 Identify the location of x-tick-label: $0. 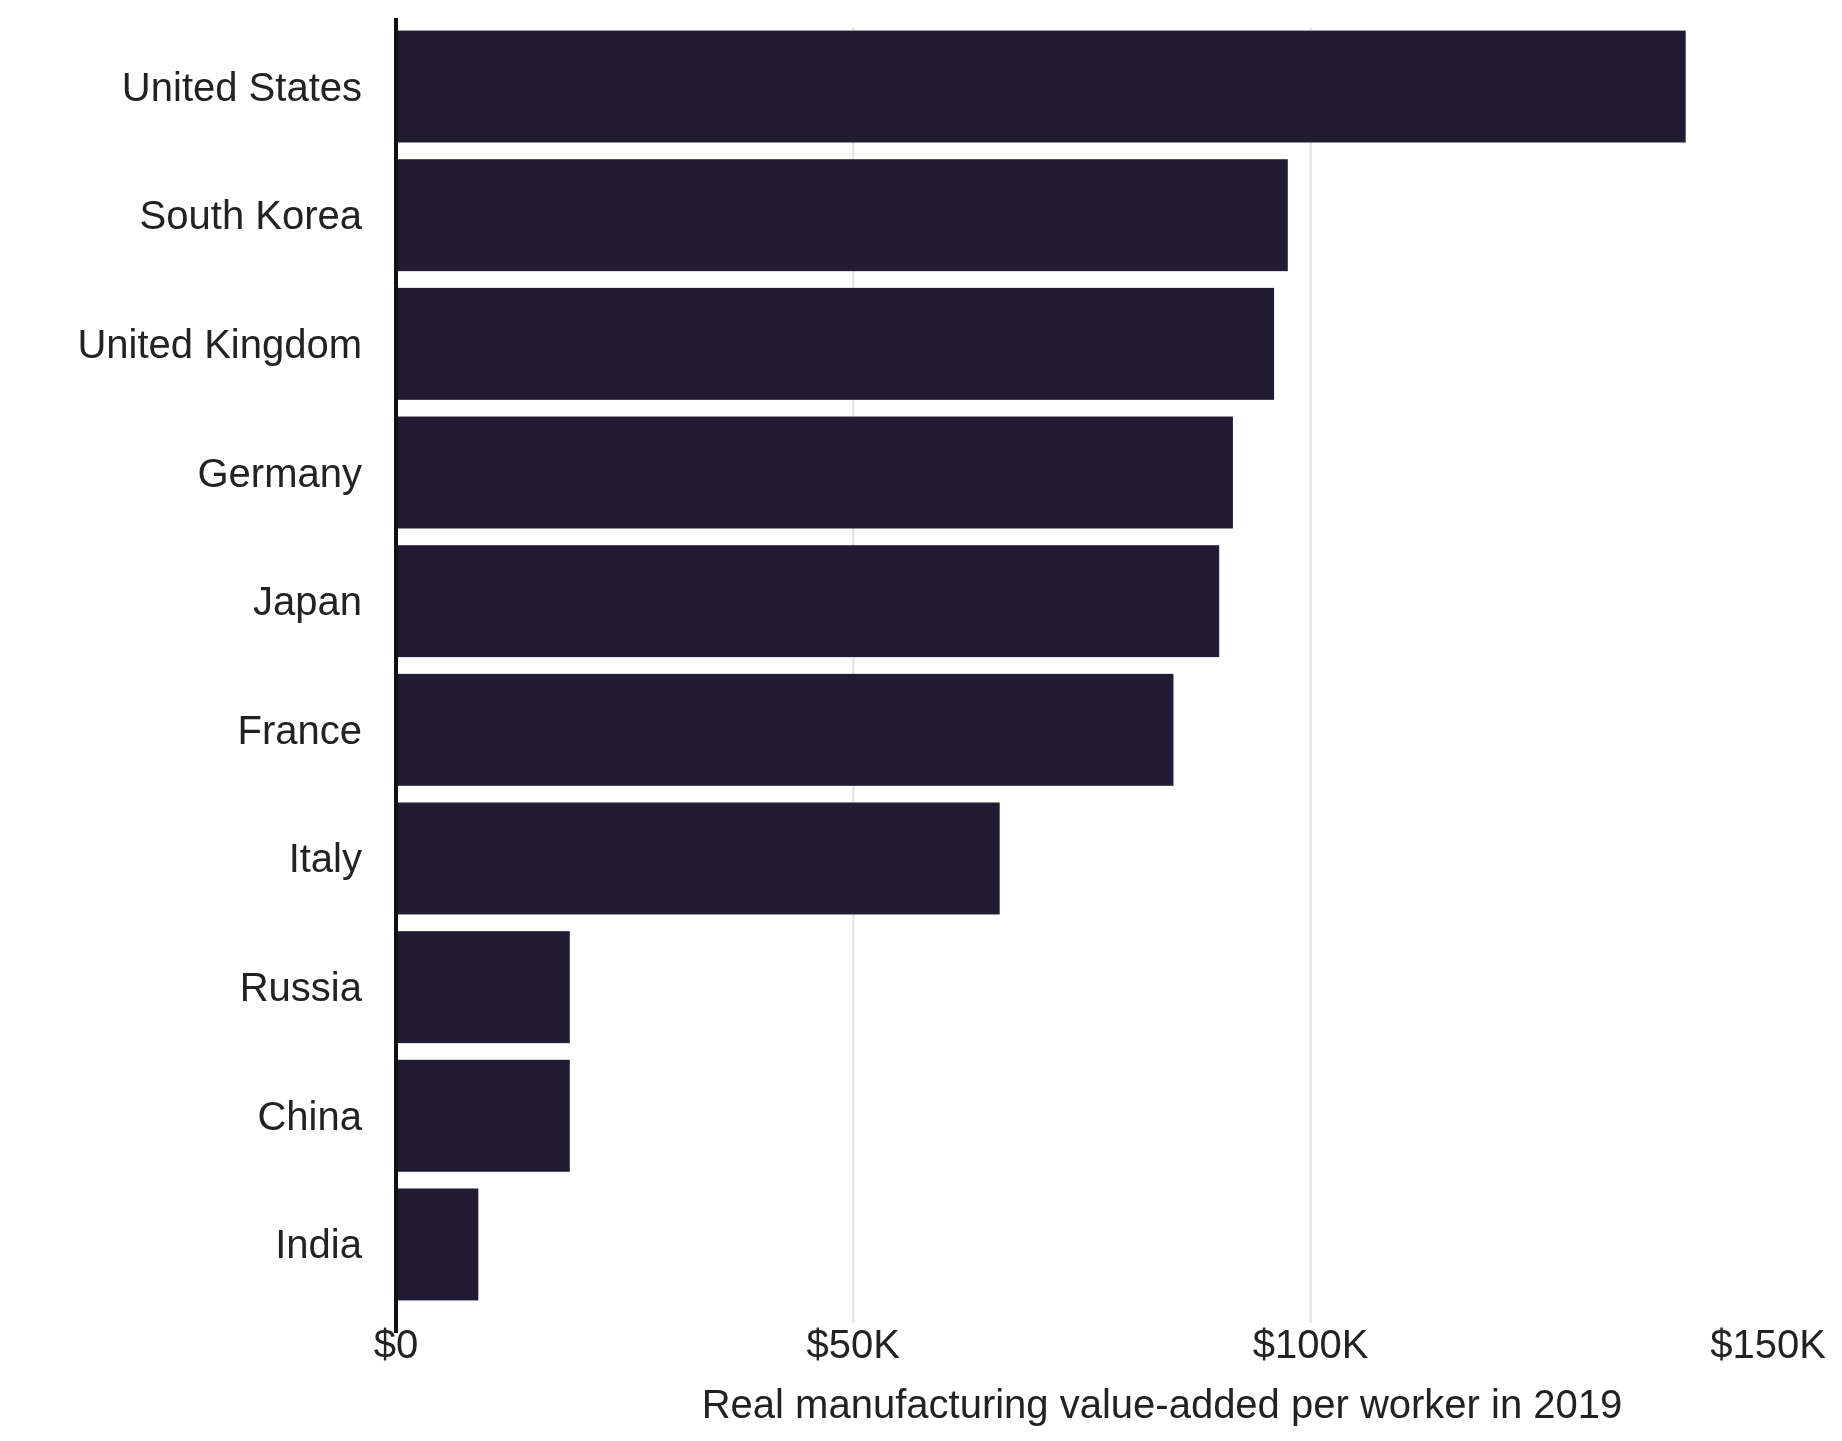
(396, 1344).